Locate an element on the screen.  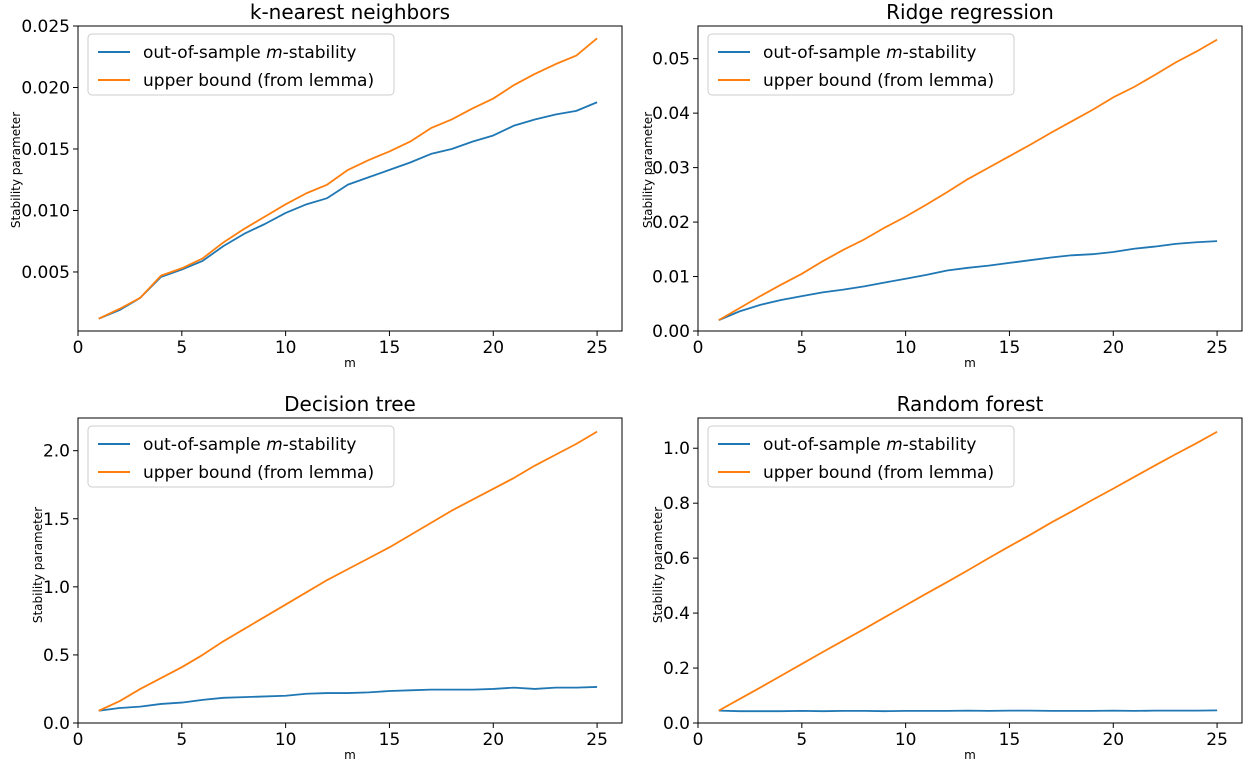
y-tick-label: 0.020 is located at coordinates (45, 88).